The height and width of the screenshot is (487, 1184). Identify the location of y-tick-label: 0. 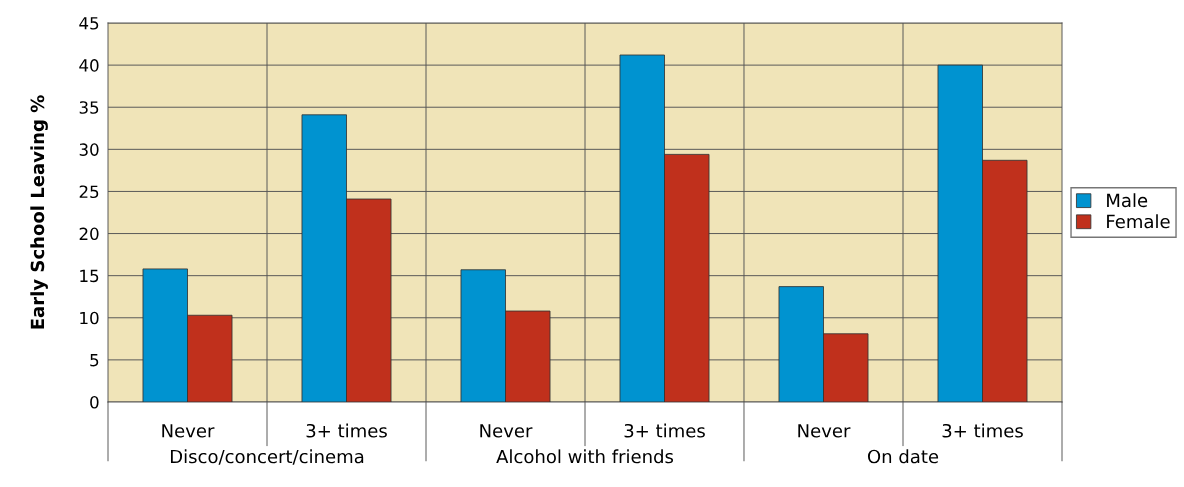
(94, 402).